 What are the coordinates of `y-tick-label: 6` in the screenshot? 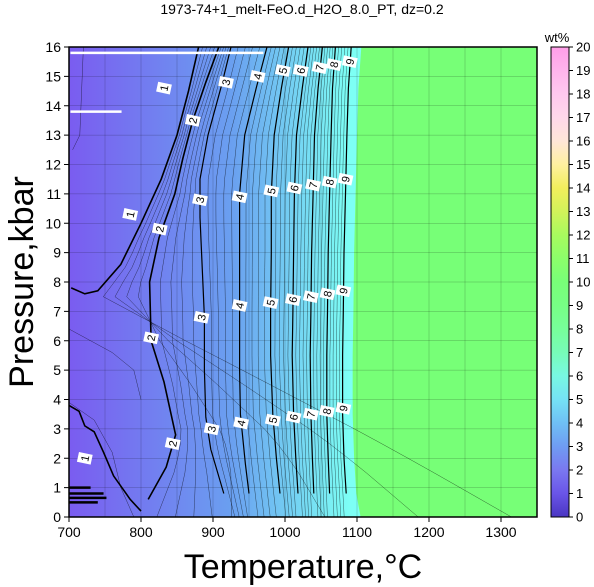 It's located at (57, 341).